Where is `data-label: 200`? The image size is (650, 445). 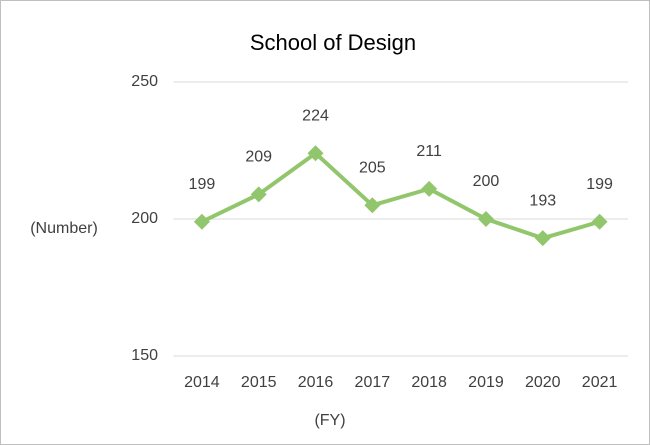
data-label: 200 is located at coordinates (486, 181).